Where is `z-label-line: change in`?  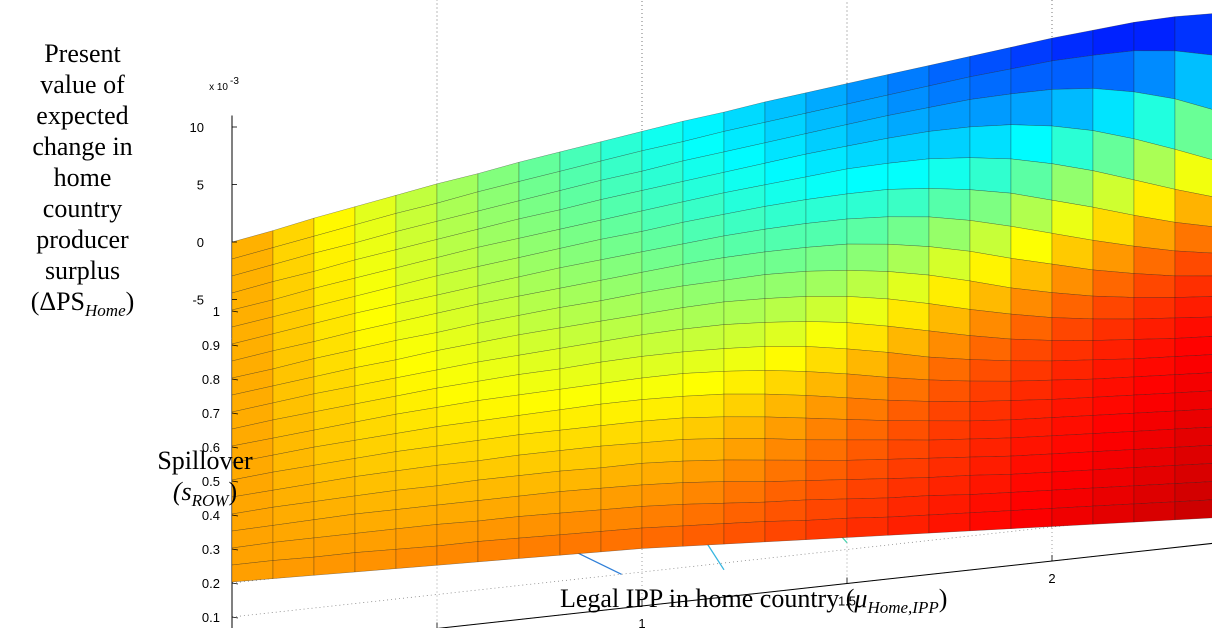
z-label-line: change in is located at coordinates (82, 146).